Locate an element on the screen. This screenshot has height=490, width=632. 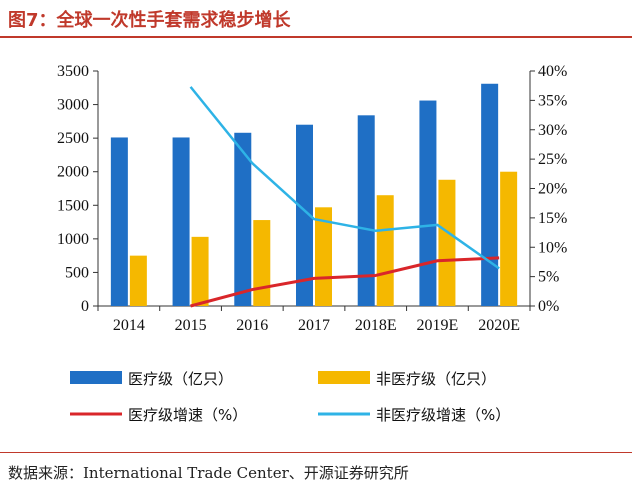
y-left-tick-label: 2500 is located at coordinates (73, 138).